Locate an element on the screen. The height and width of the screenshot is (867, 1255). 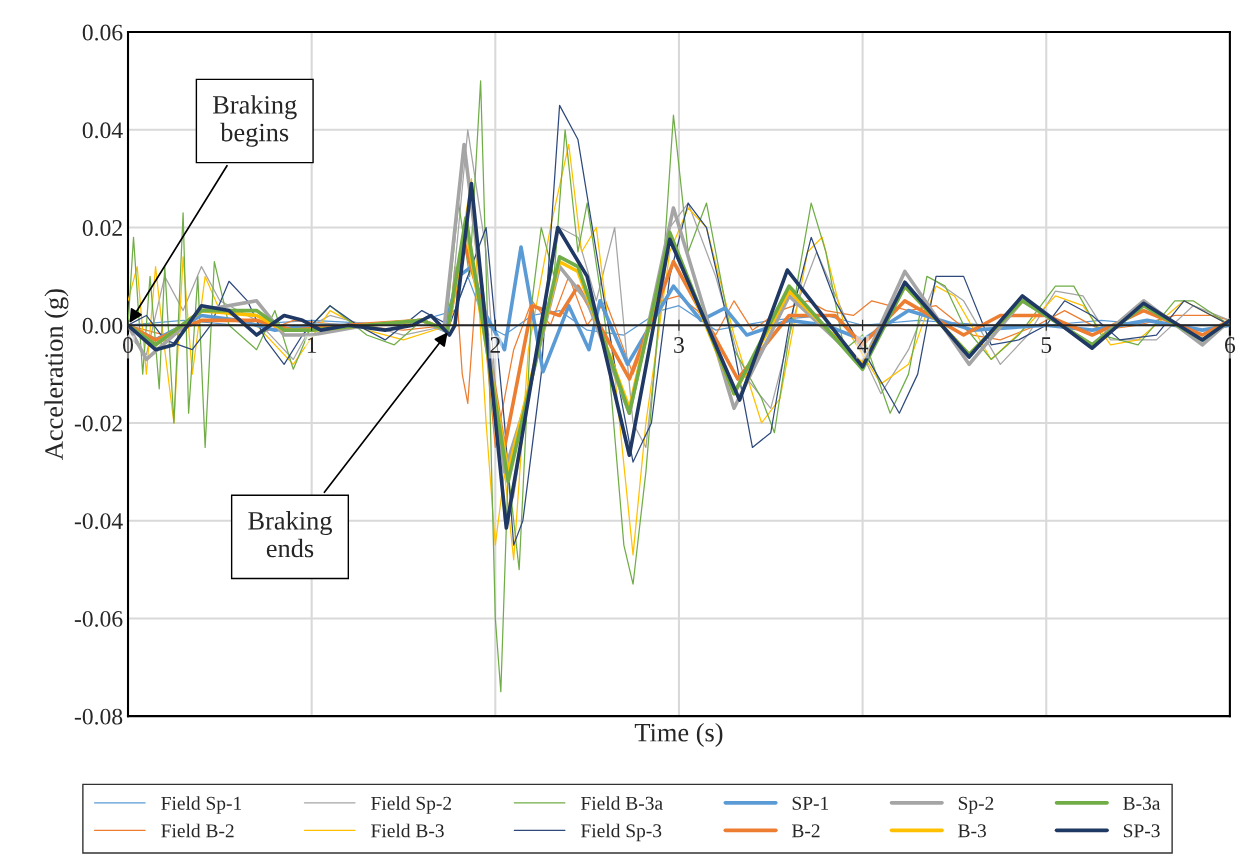
y-tick-label: -0.02 is located at coordinates (98, 423).